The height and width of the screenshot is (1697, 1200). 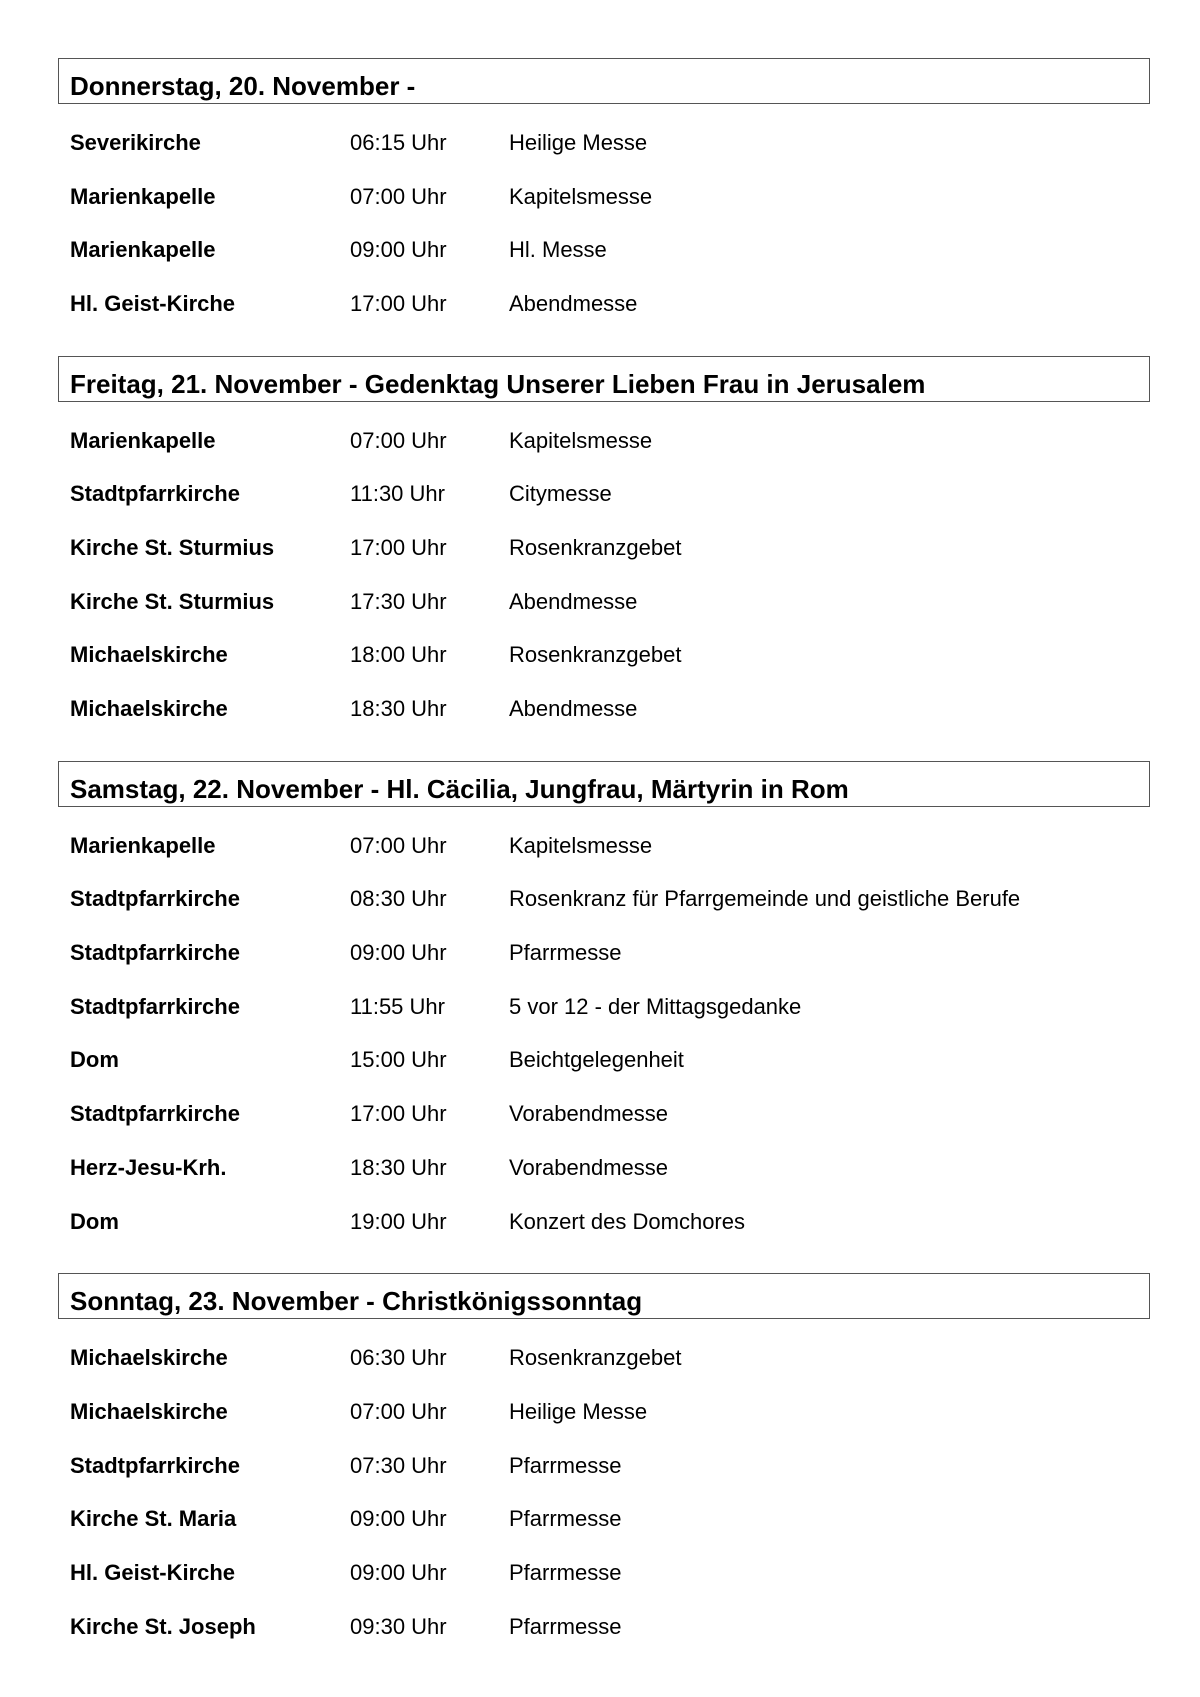 I want to click on event-time: 09:30 Uhr, so click(x=398, y=1626).